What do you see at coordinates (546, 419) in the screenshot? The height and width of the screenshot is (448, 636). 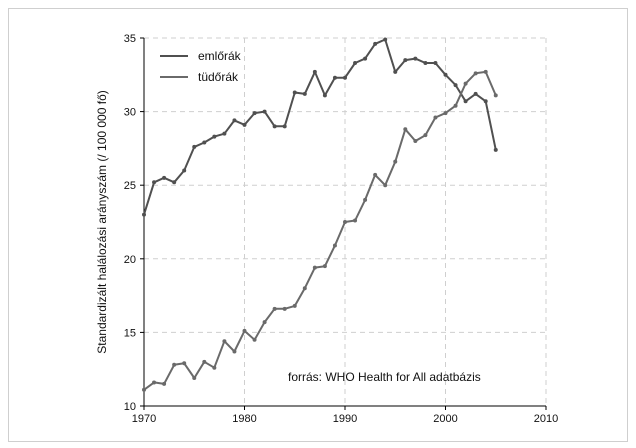 I see `x-tick-label: 2010` at bounding box center [546, 419].